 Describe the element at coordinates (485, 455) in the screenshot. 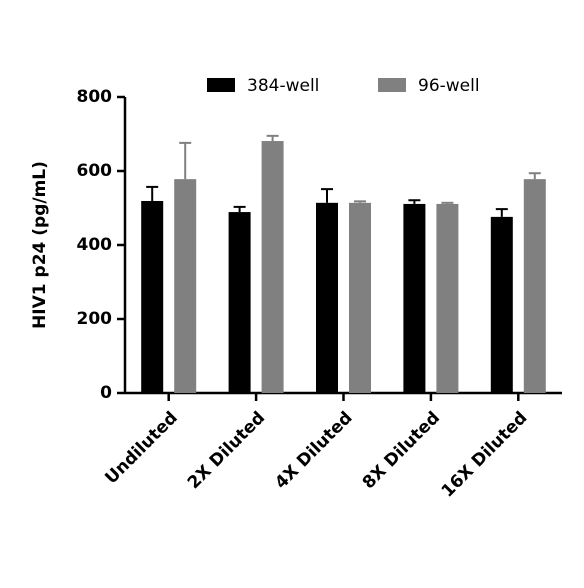

I see `x-tick-label: 16X Diluted` at that location.